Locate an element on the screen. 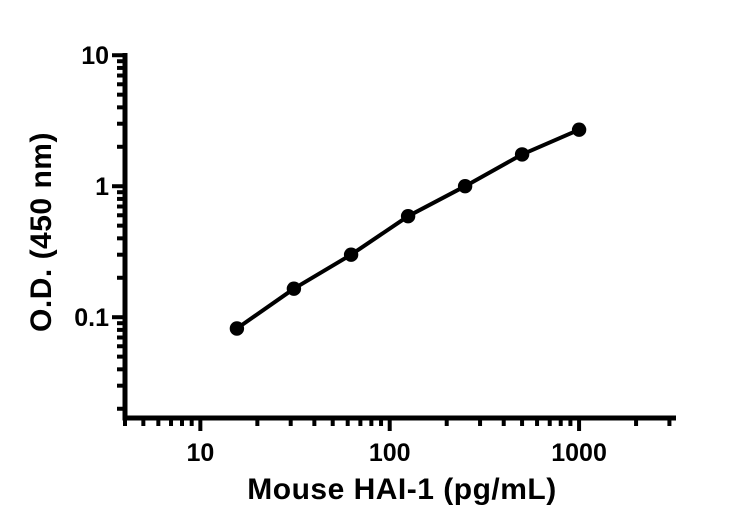 The height and width of the screenshot is (530, 750). y-tick-label: 1 is located at coordinates (102, 187).